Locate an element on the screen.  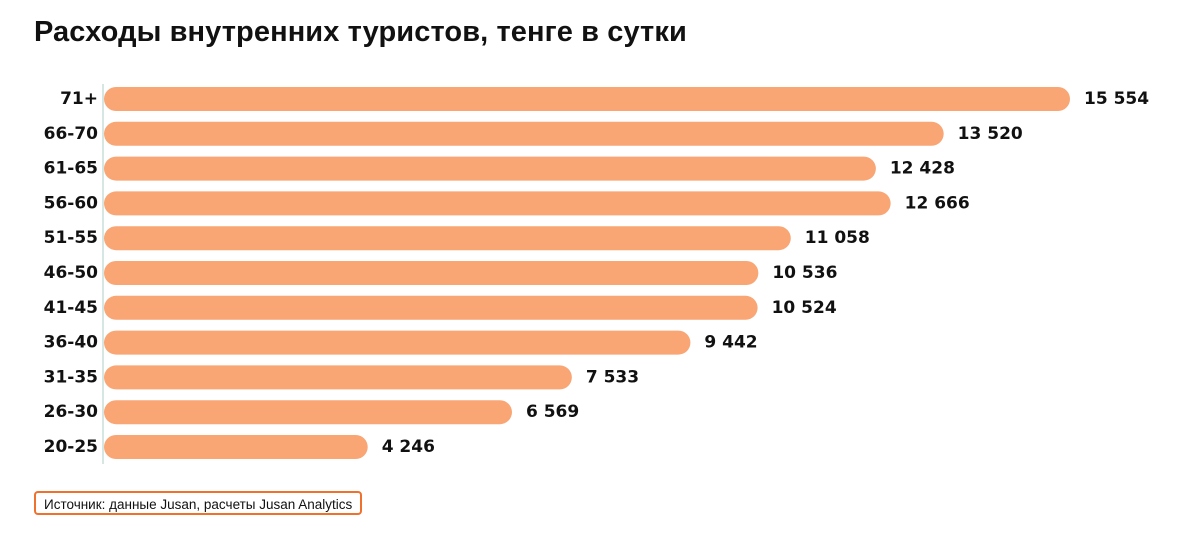
value-label: 6 569 is located at coordinates (552, 412).